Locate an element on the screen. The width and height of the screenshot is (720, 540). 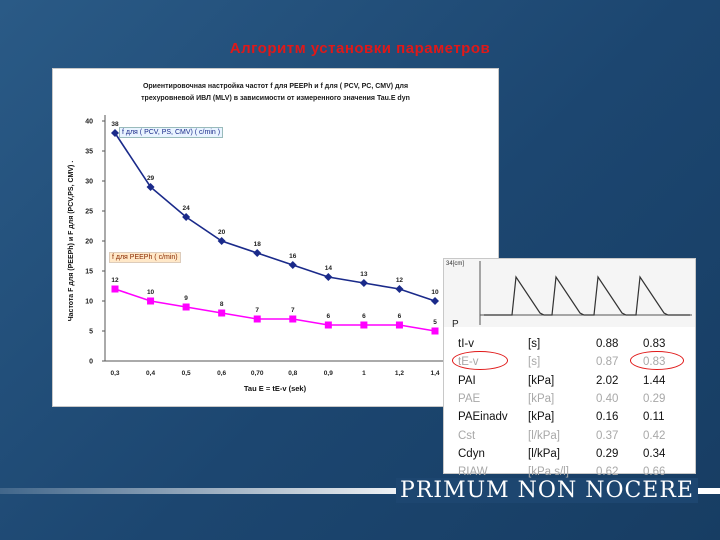
parameter-row: PAE [kPa] 0.40 0.29 is located at coordinates (570, 399).